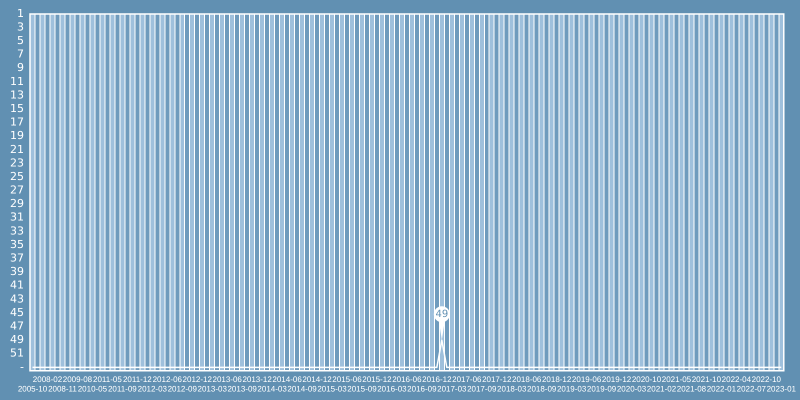 Image resolution: width=800 pixels, height=400 pixels. What do you see at coordinates (167, 379) in the screenshot?
I see `x-tick-label: 2012-06` at bounding box center [167, 379].